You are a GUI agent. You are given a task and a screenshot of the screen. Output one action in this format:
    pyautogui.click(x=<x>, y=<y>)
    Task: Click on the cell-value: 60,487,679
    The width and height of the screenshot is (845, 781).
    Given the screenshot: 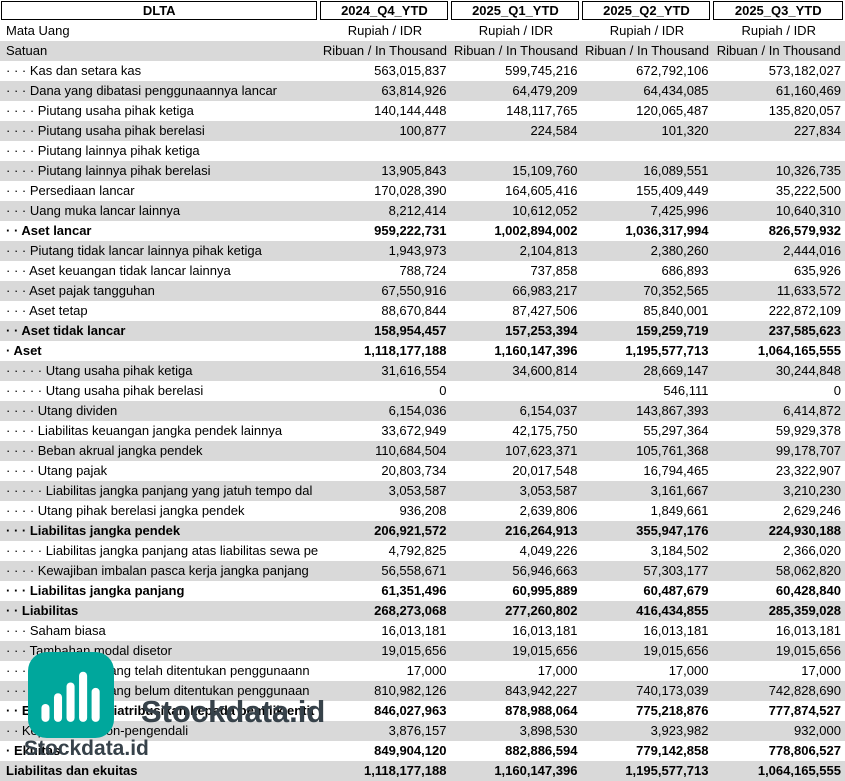 What is the action you would take?
    pyautogui.click(x=676, y=590)
    